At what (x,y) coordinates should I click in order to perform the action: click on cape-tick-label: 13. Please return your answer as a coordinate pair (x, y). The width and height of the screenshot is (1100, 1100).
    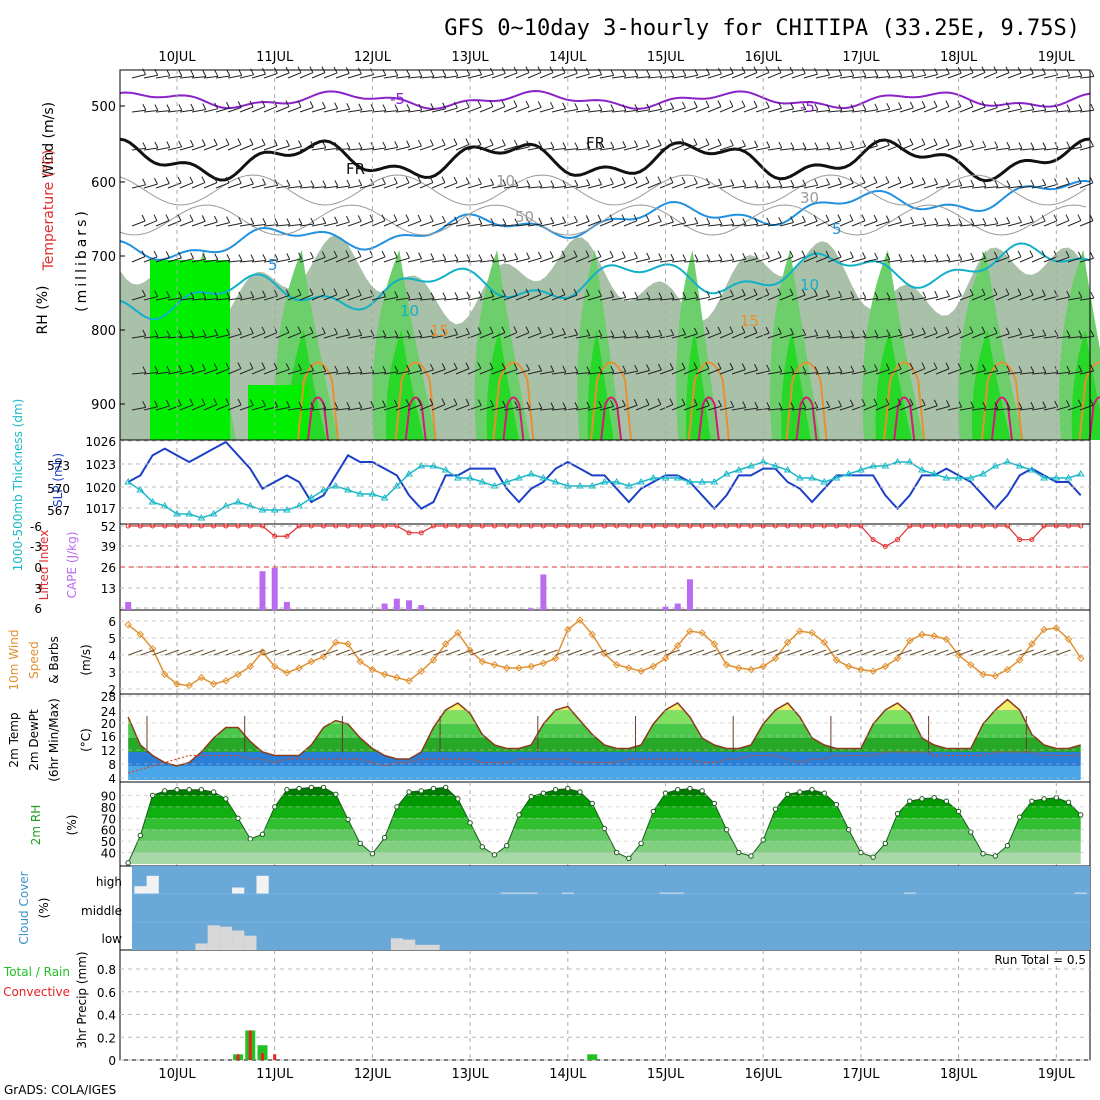
    Looking at the image, I should click on (108, 589).